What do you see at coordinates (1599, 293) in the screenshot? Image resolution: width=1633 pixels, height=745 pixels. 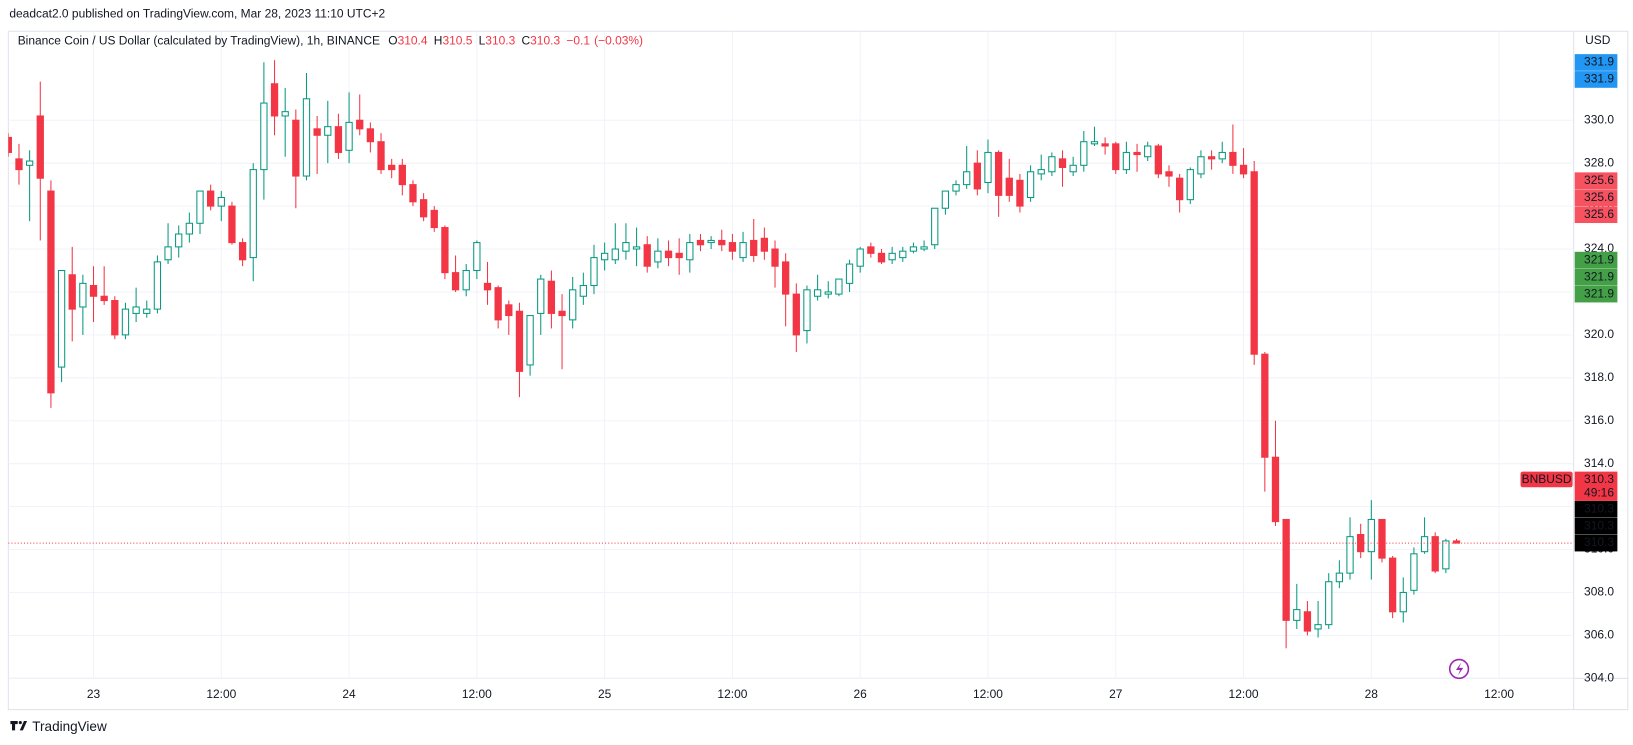 I see `price-label: 321.9` at bounding box center [1599, 293].